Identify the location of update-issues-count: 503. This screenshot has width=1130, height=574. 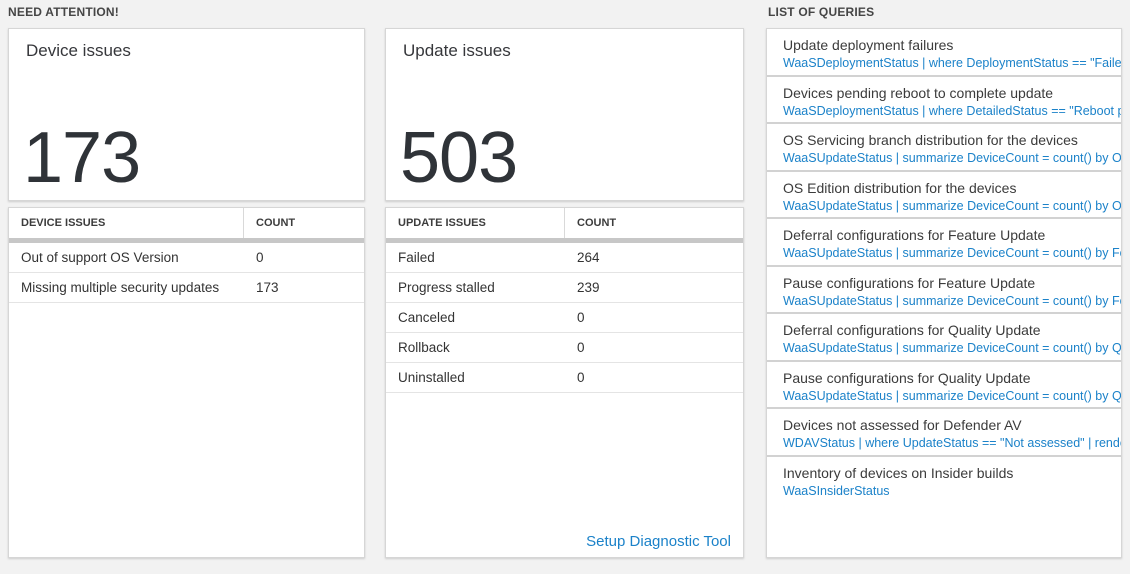
(459, 158).